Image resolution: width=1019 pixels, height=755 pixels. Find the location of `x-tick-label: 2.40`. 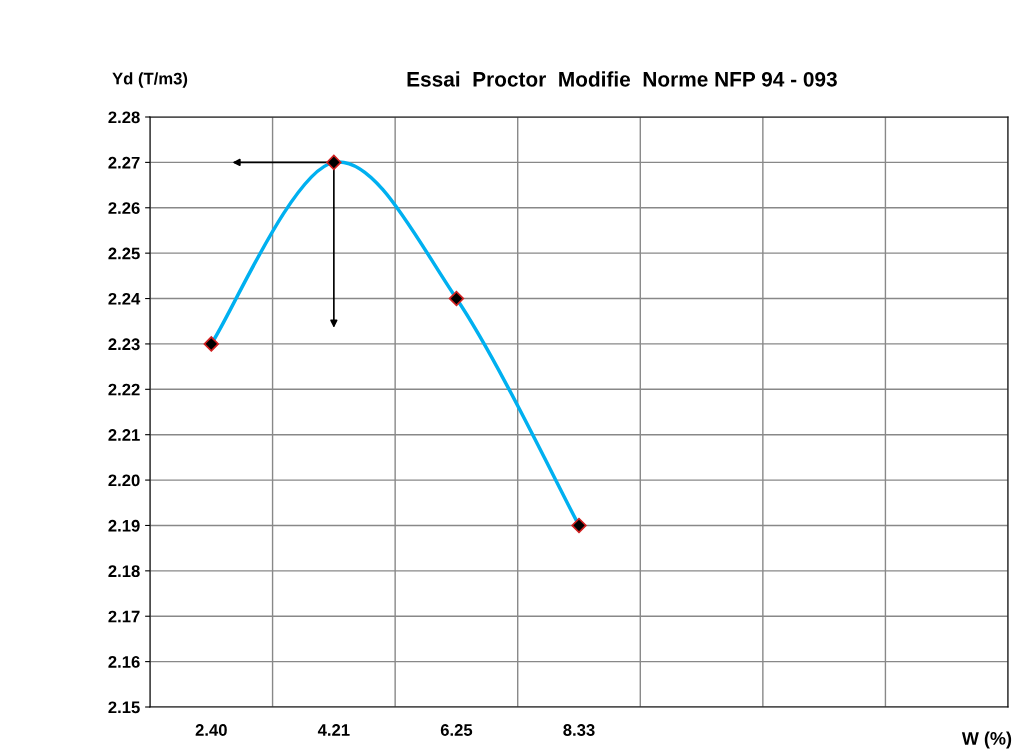

x-tick-label: 2.40 is located at coordinates (211, 730).